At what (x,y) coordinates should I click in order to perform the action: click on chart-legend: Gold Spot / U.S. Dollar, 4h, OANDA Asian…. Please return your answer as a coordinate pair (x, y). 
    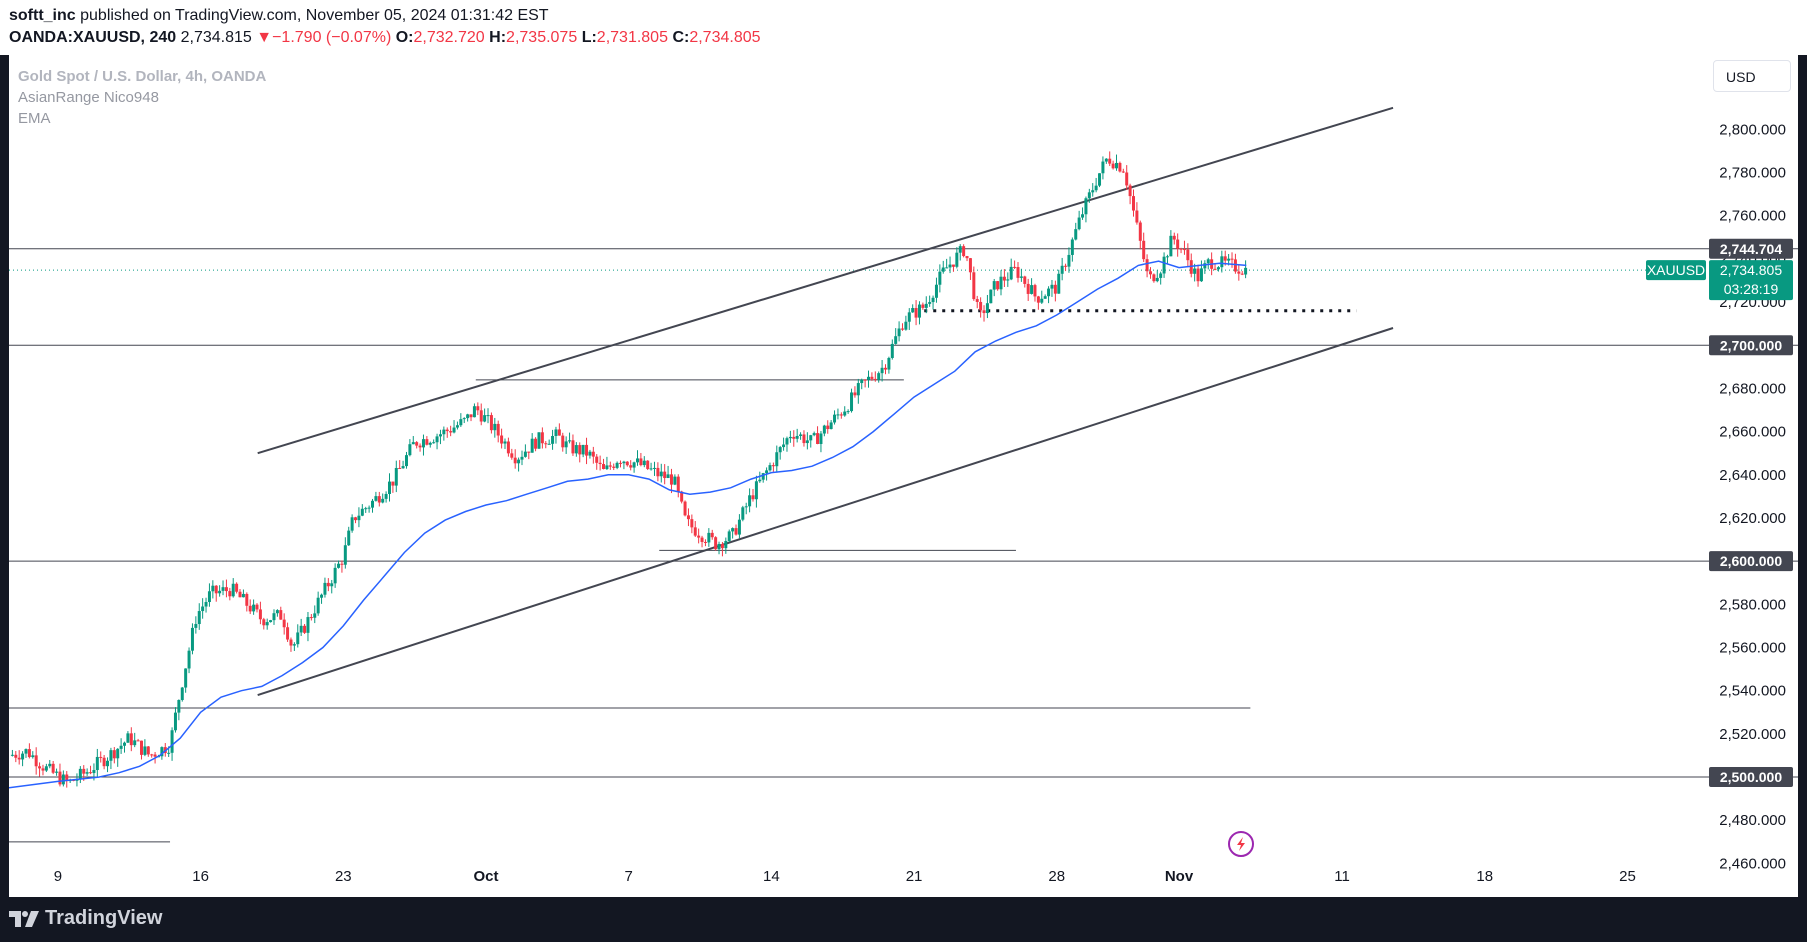
    Looking at the image, I should click on (142, 97).